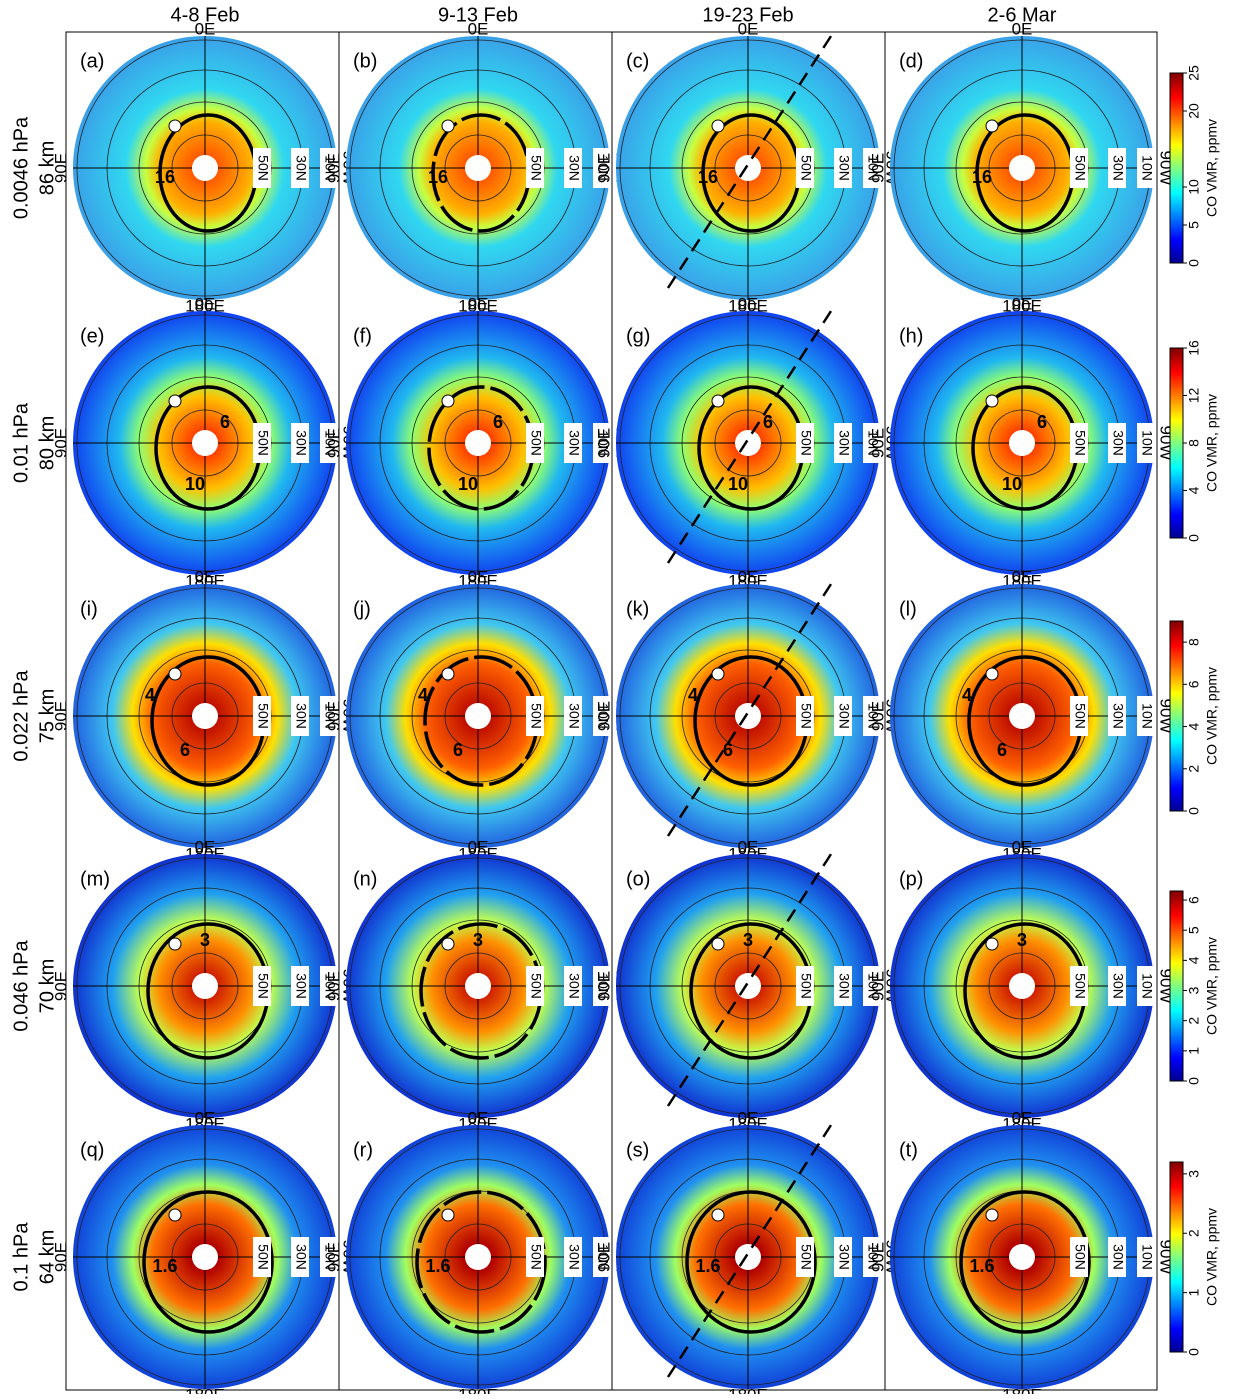 The width and height of the screenshot is (1237, 1399). I want to click on colorbar-tick-label: 3, so click(1194, 990).